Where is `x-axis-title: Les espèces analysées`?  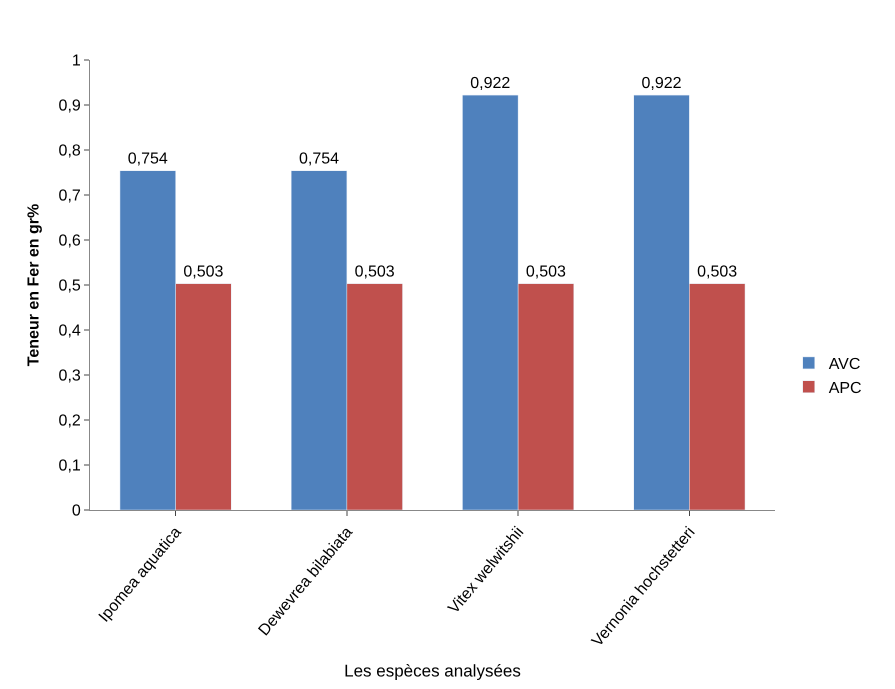 x-axis-title: Les espèces analysées is located at coordinates (432, 670).